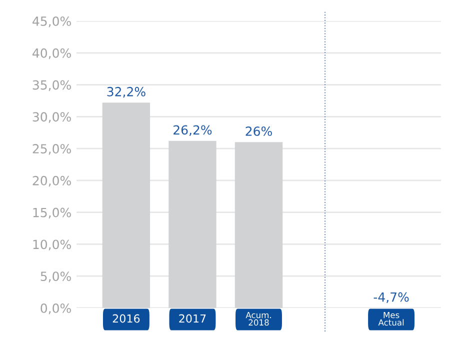 This screenshot has height=350, width=450. What do you see at coordinates (126, 92) in the screenshot?
I see `data-label: 32,2%` at bounding box center [126, 92].